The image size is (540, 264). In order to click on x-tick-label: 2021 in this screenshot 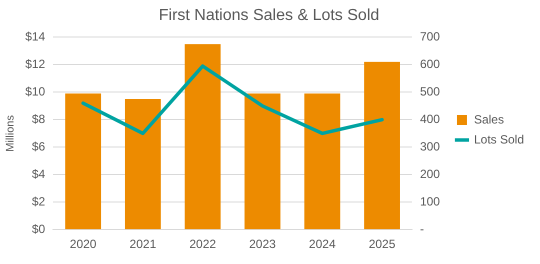, I will do `click(143, 244)`.